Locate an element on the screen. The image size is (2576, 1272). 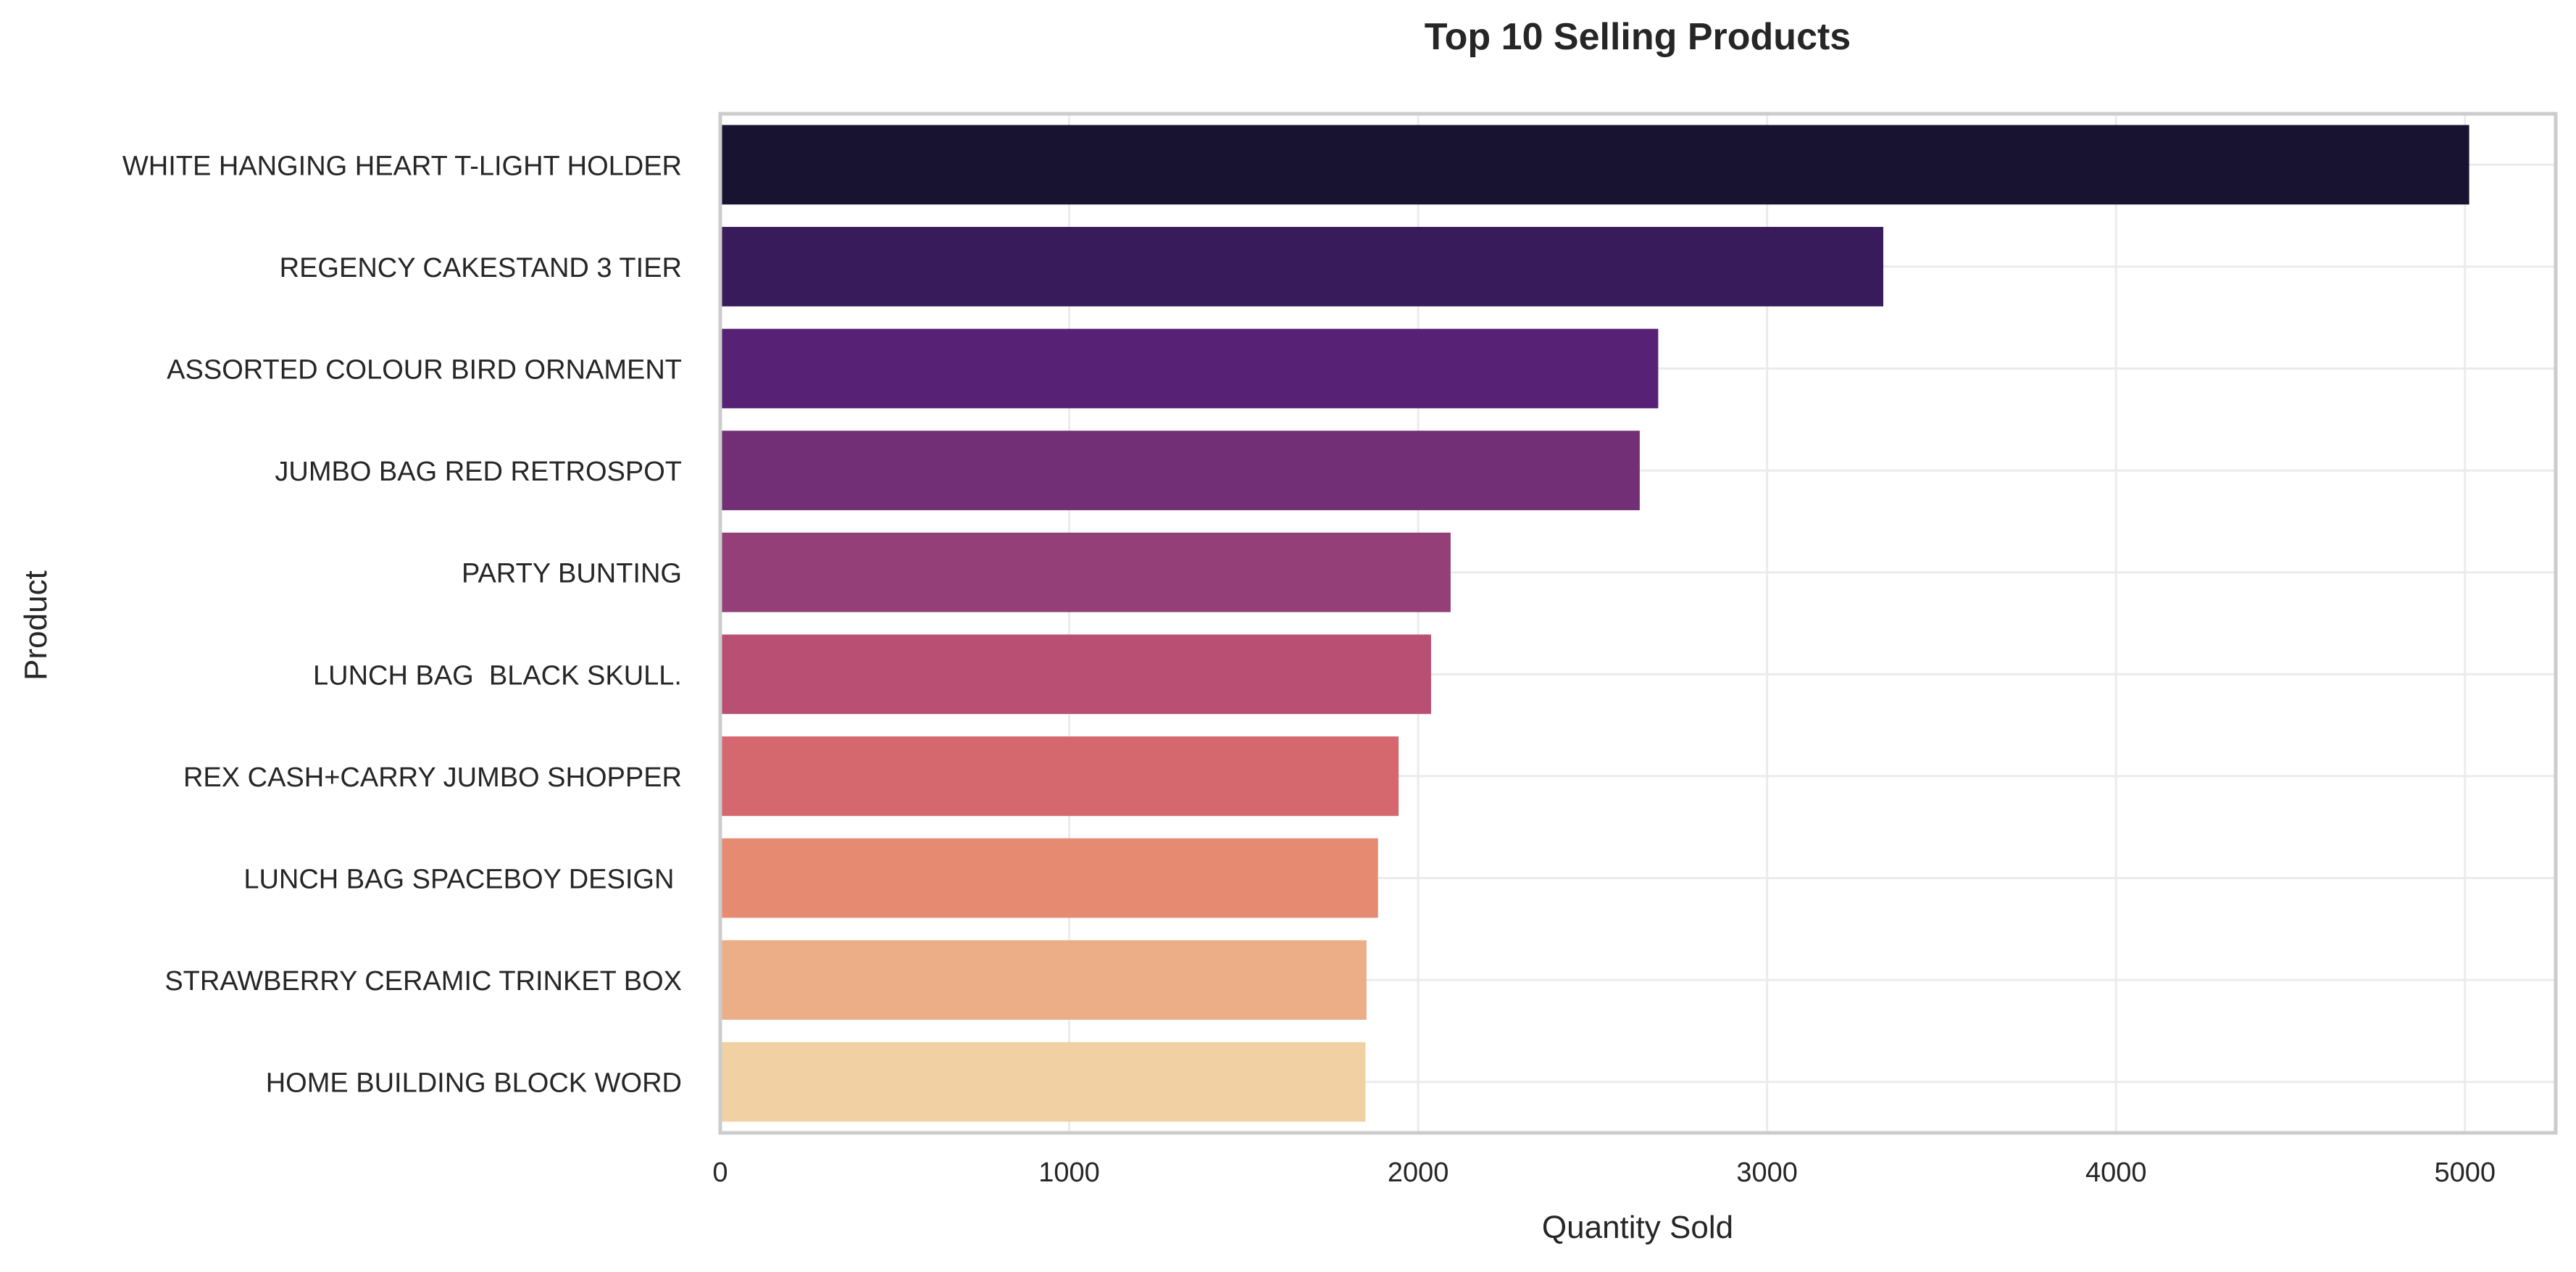
y-tick-label: PARTY BUNTING is located at coordinates (572, 574).